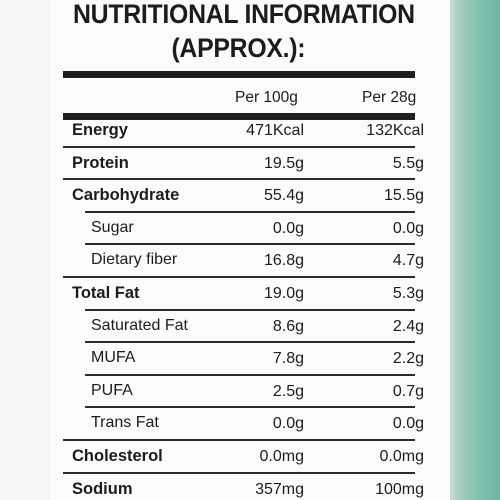 The height and width of the screenshot is (500, 500). I want to click on value-per-28g-mufa: 2.2g, so click(408, 359).